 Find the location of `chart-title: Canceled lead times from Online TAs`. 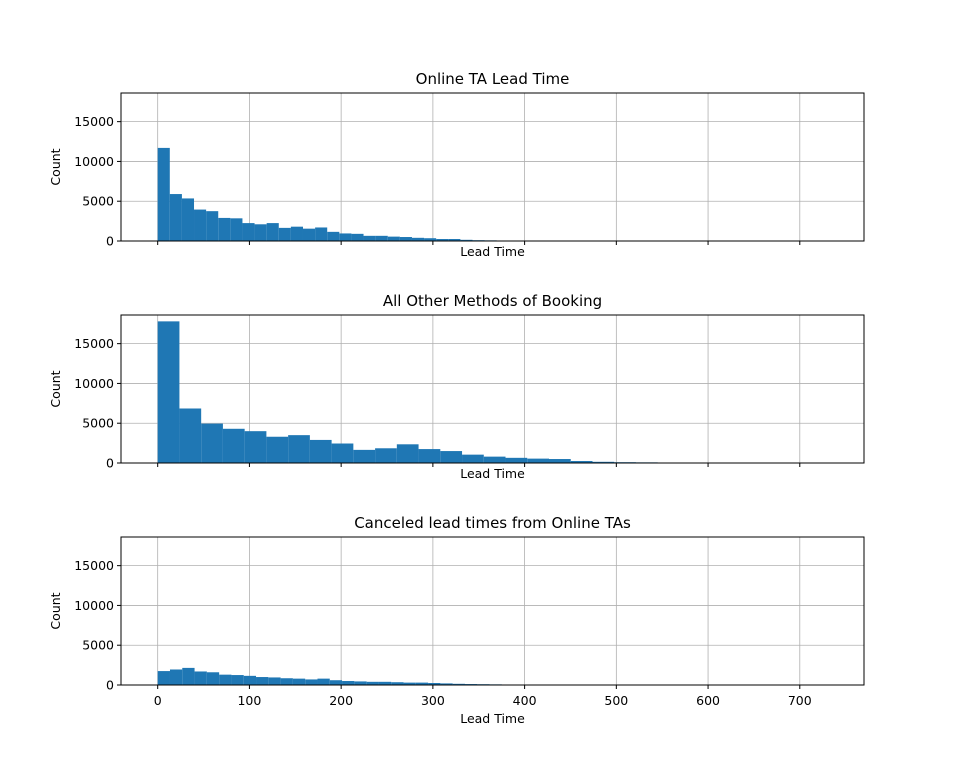

chart-title: Canceled lead times from Online TAs is located at coordinates (492, 523).